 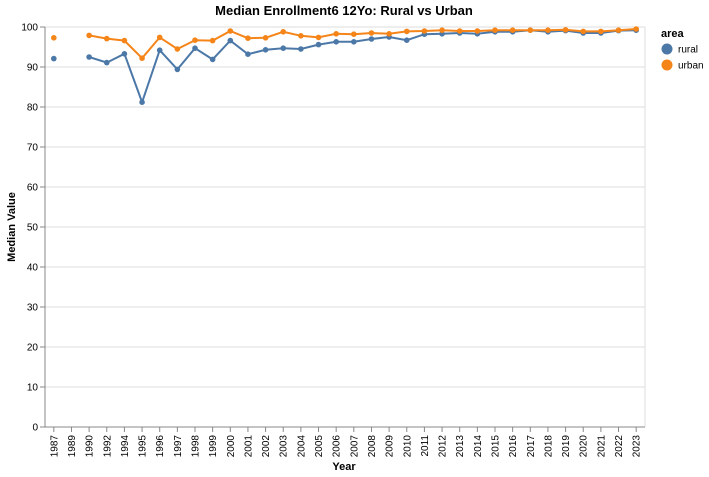 I want to click on x-tick-label: 2008, so click(x=372, y=446).